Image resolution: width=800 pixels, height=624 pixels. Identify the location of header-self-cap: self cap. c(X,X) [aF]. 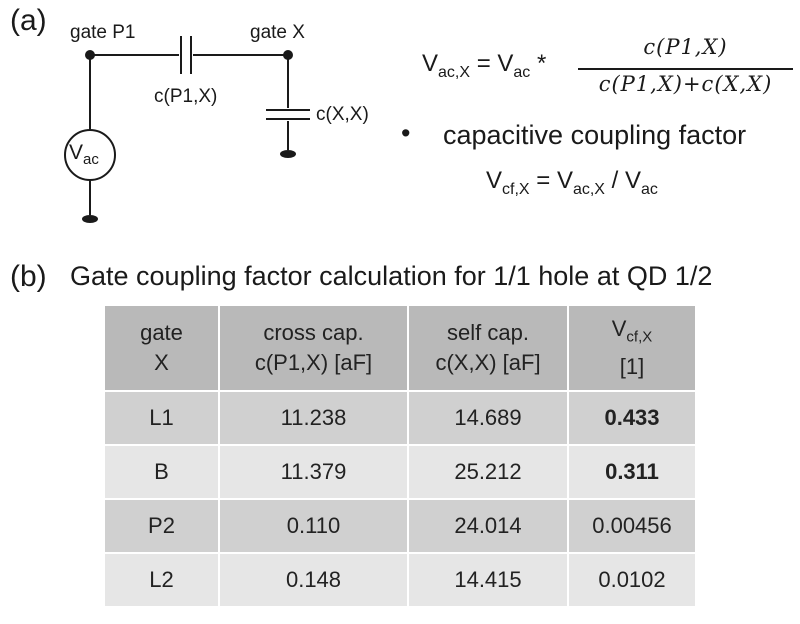
(488, 349).